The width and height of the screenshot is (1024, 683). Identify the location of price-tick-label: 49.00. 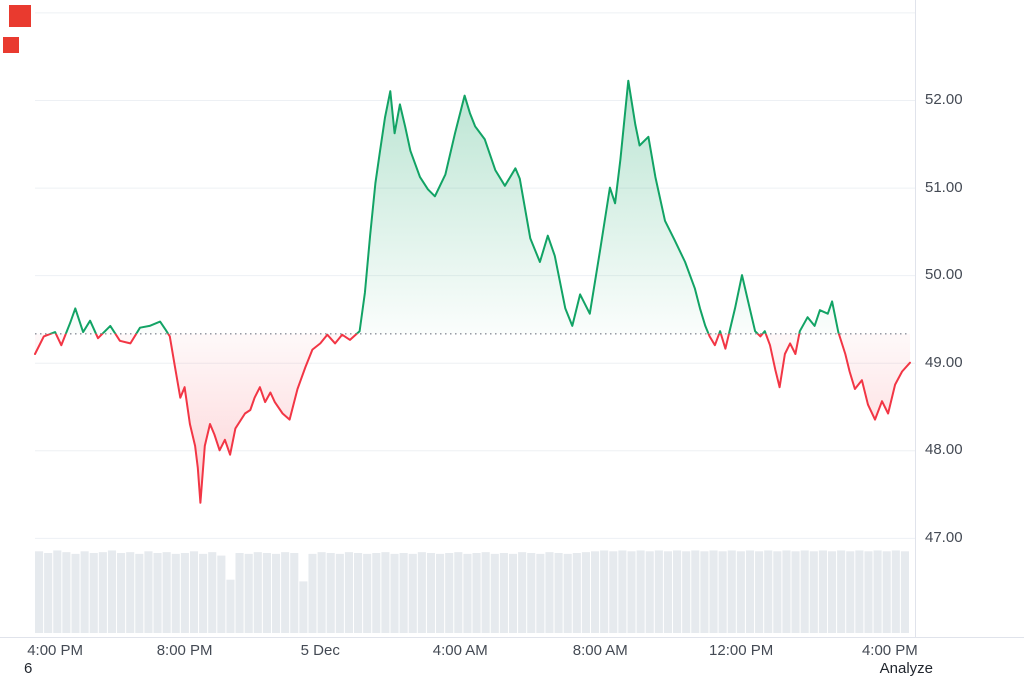
(944, 362).